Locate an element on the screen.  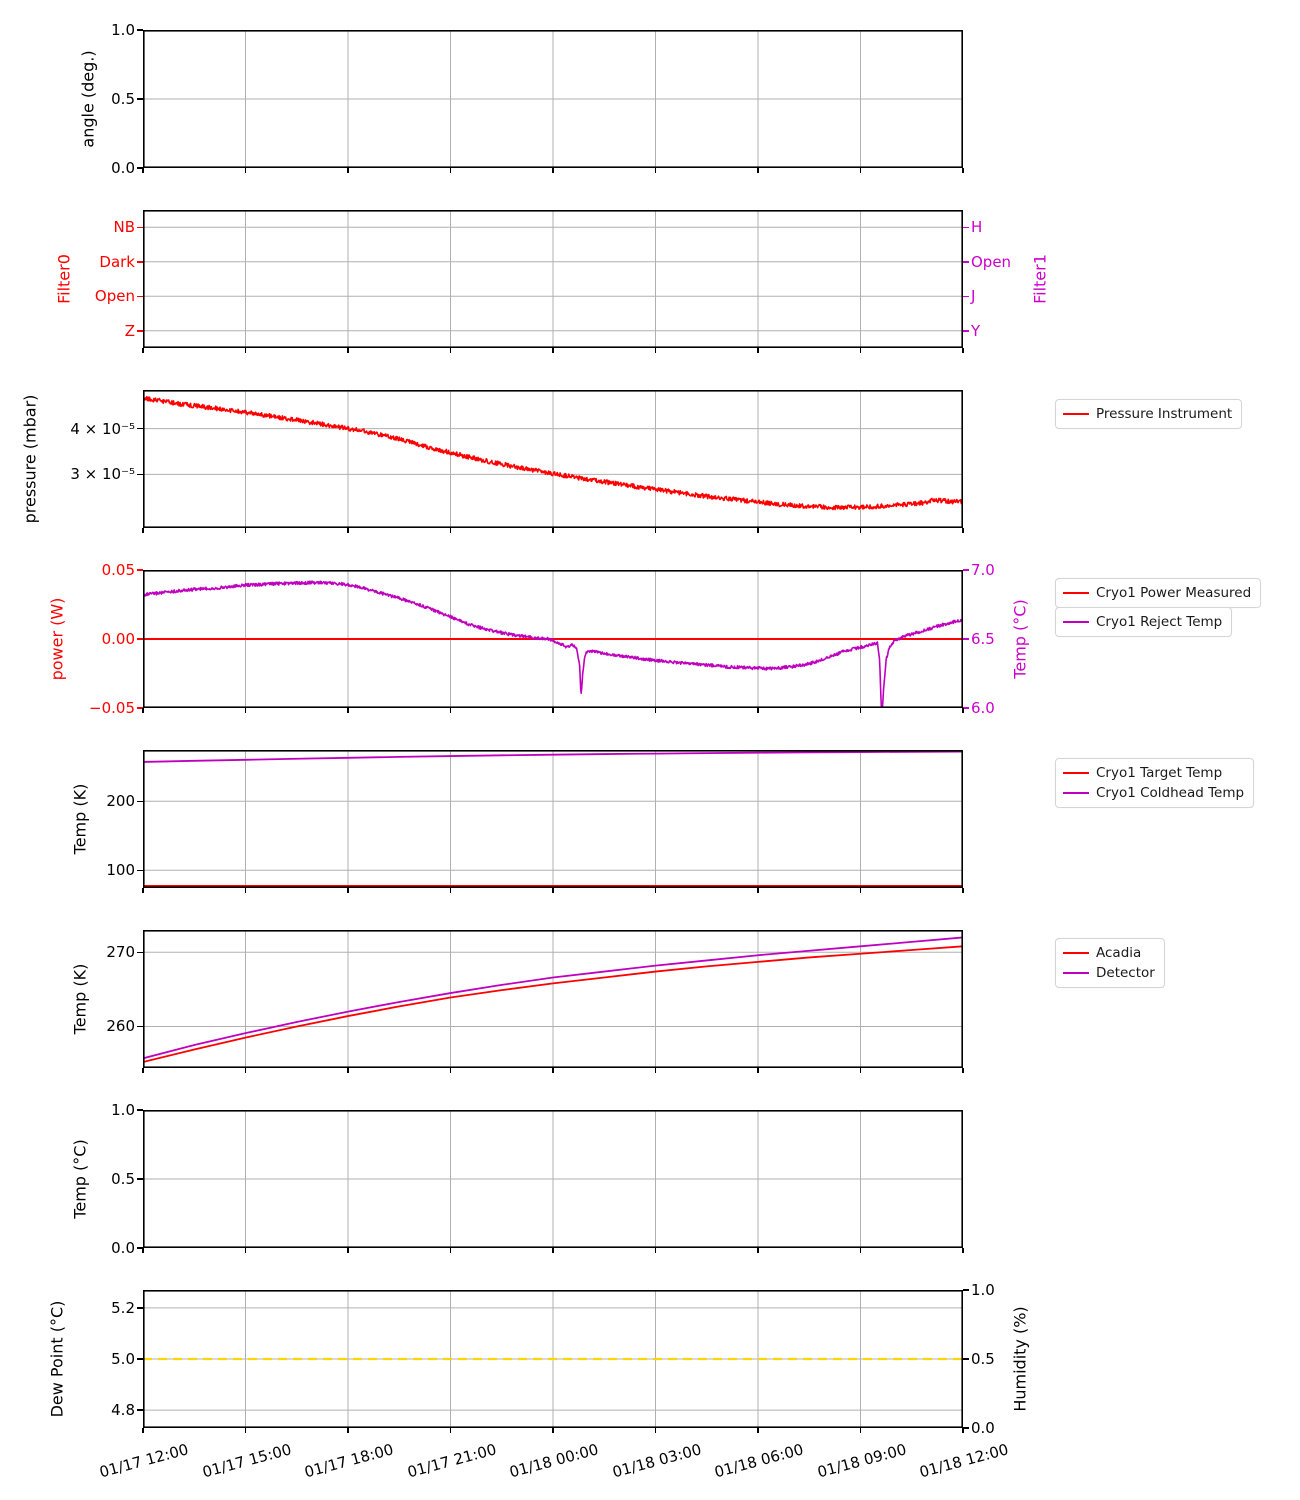
legend-label: Cryo1 Power Measured is located at coordinates (1174, 593).